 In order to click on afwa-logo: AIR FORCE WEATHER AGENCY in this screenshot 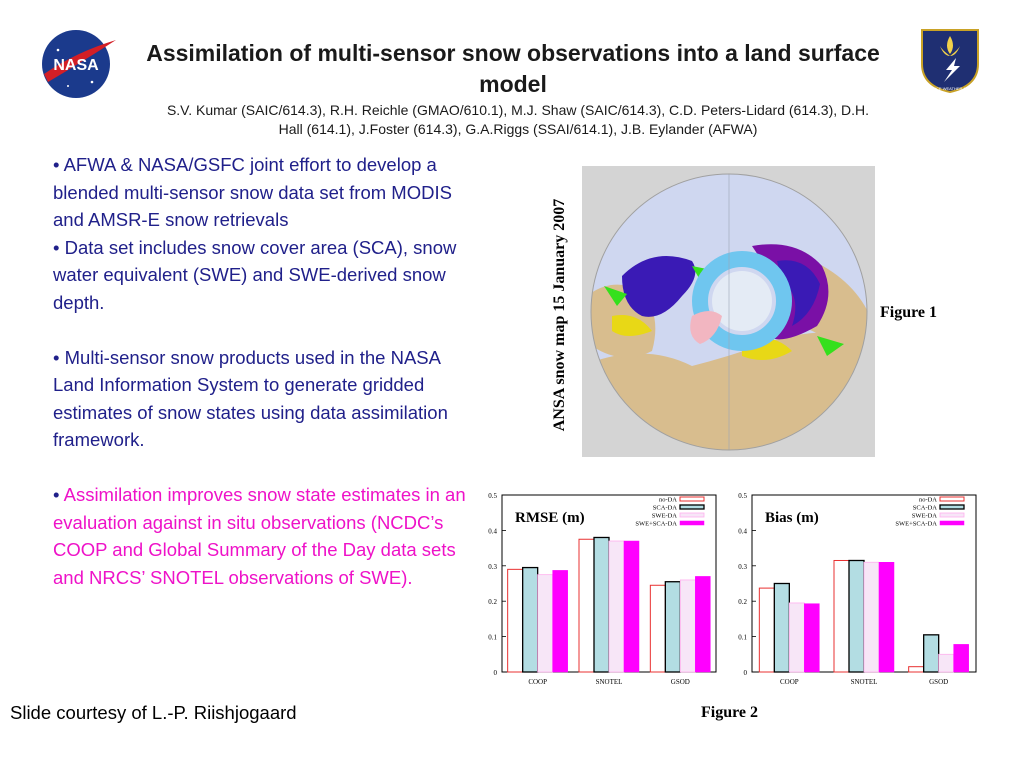, I will do `click(950, 61)`.